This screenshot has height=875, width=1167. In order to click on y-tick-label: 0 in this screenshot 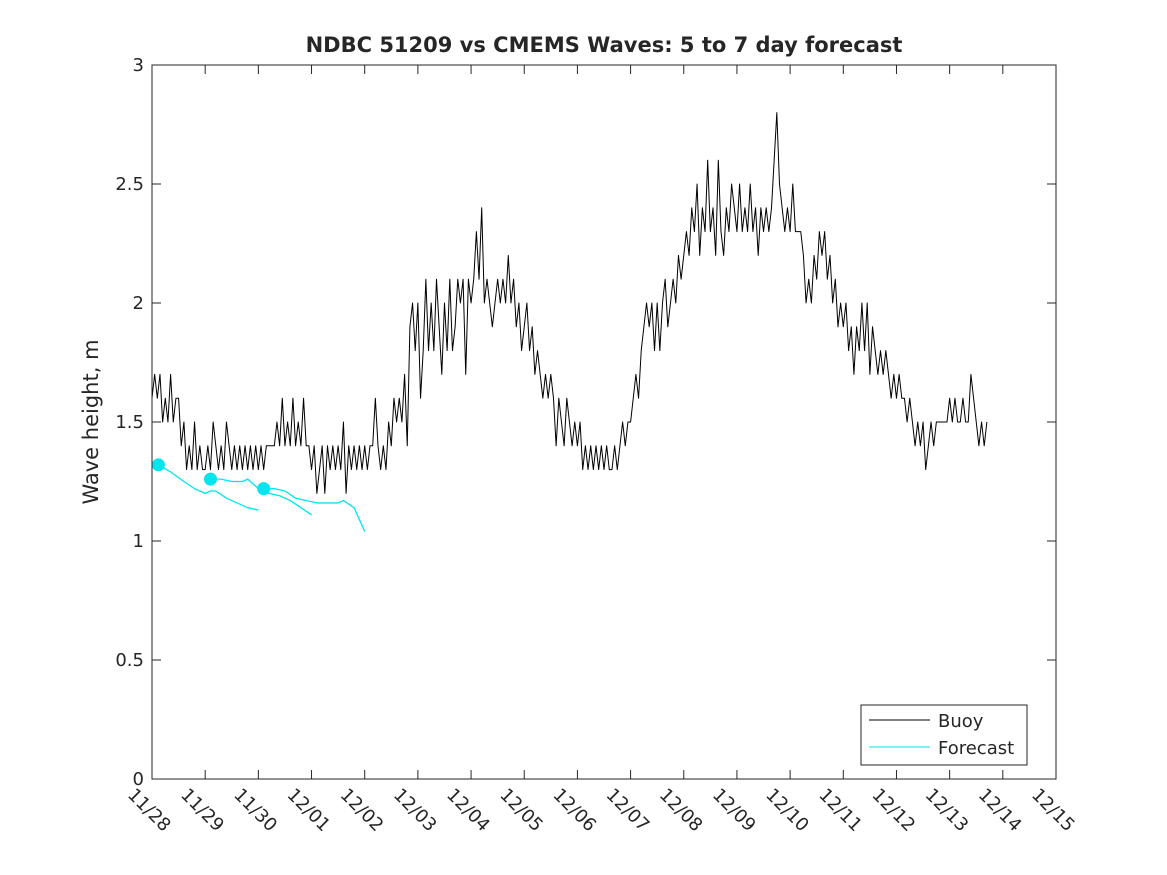, I will do `click(138, 779)`.